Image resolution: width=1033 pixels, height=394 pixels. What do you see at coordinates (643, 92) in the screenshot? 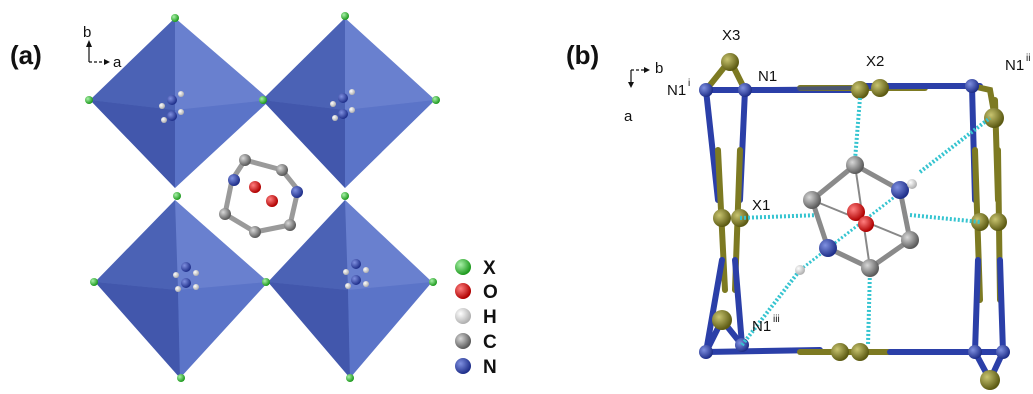
I see `axis-indicator-b: b a` at bounding box center [643, 92].